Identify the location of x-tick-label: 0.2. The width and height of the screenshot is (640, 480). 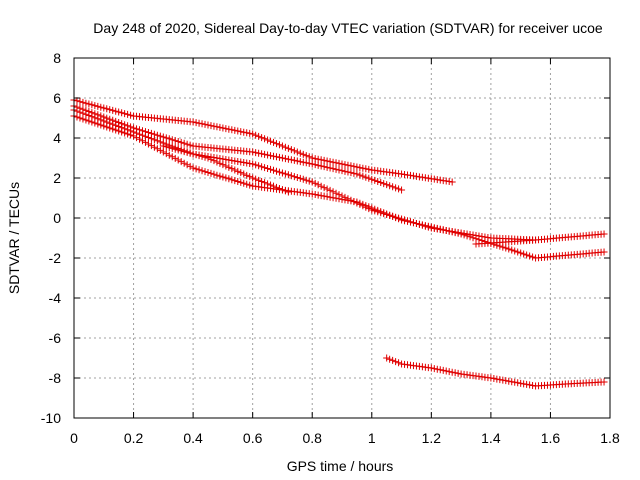
(134, 438).